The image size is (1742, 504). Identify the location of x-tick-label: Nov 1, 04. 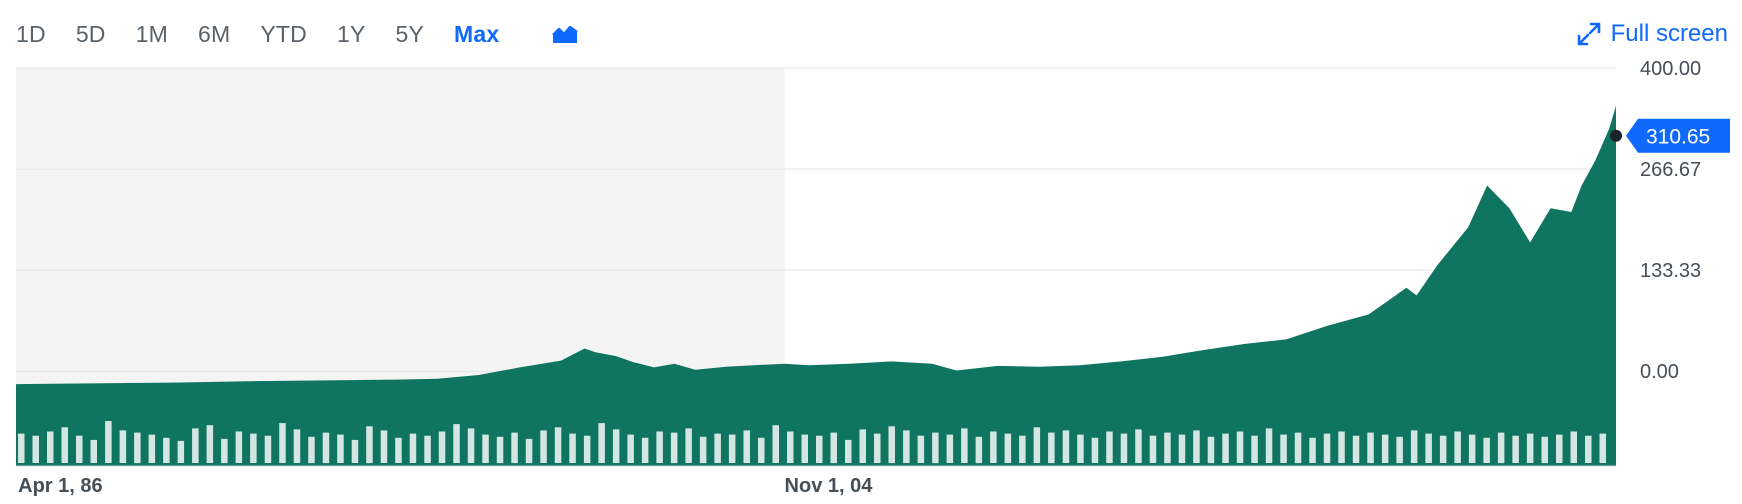
(829, 486).